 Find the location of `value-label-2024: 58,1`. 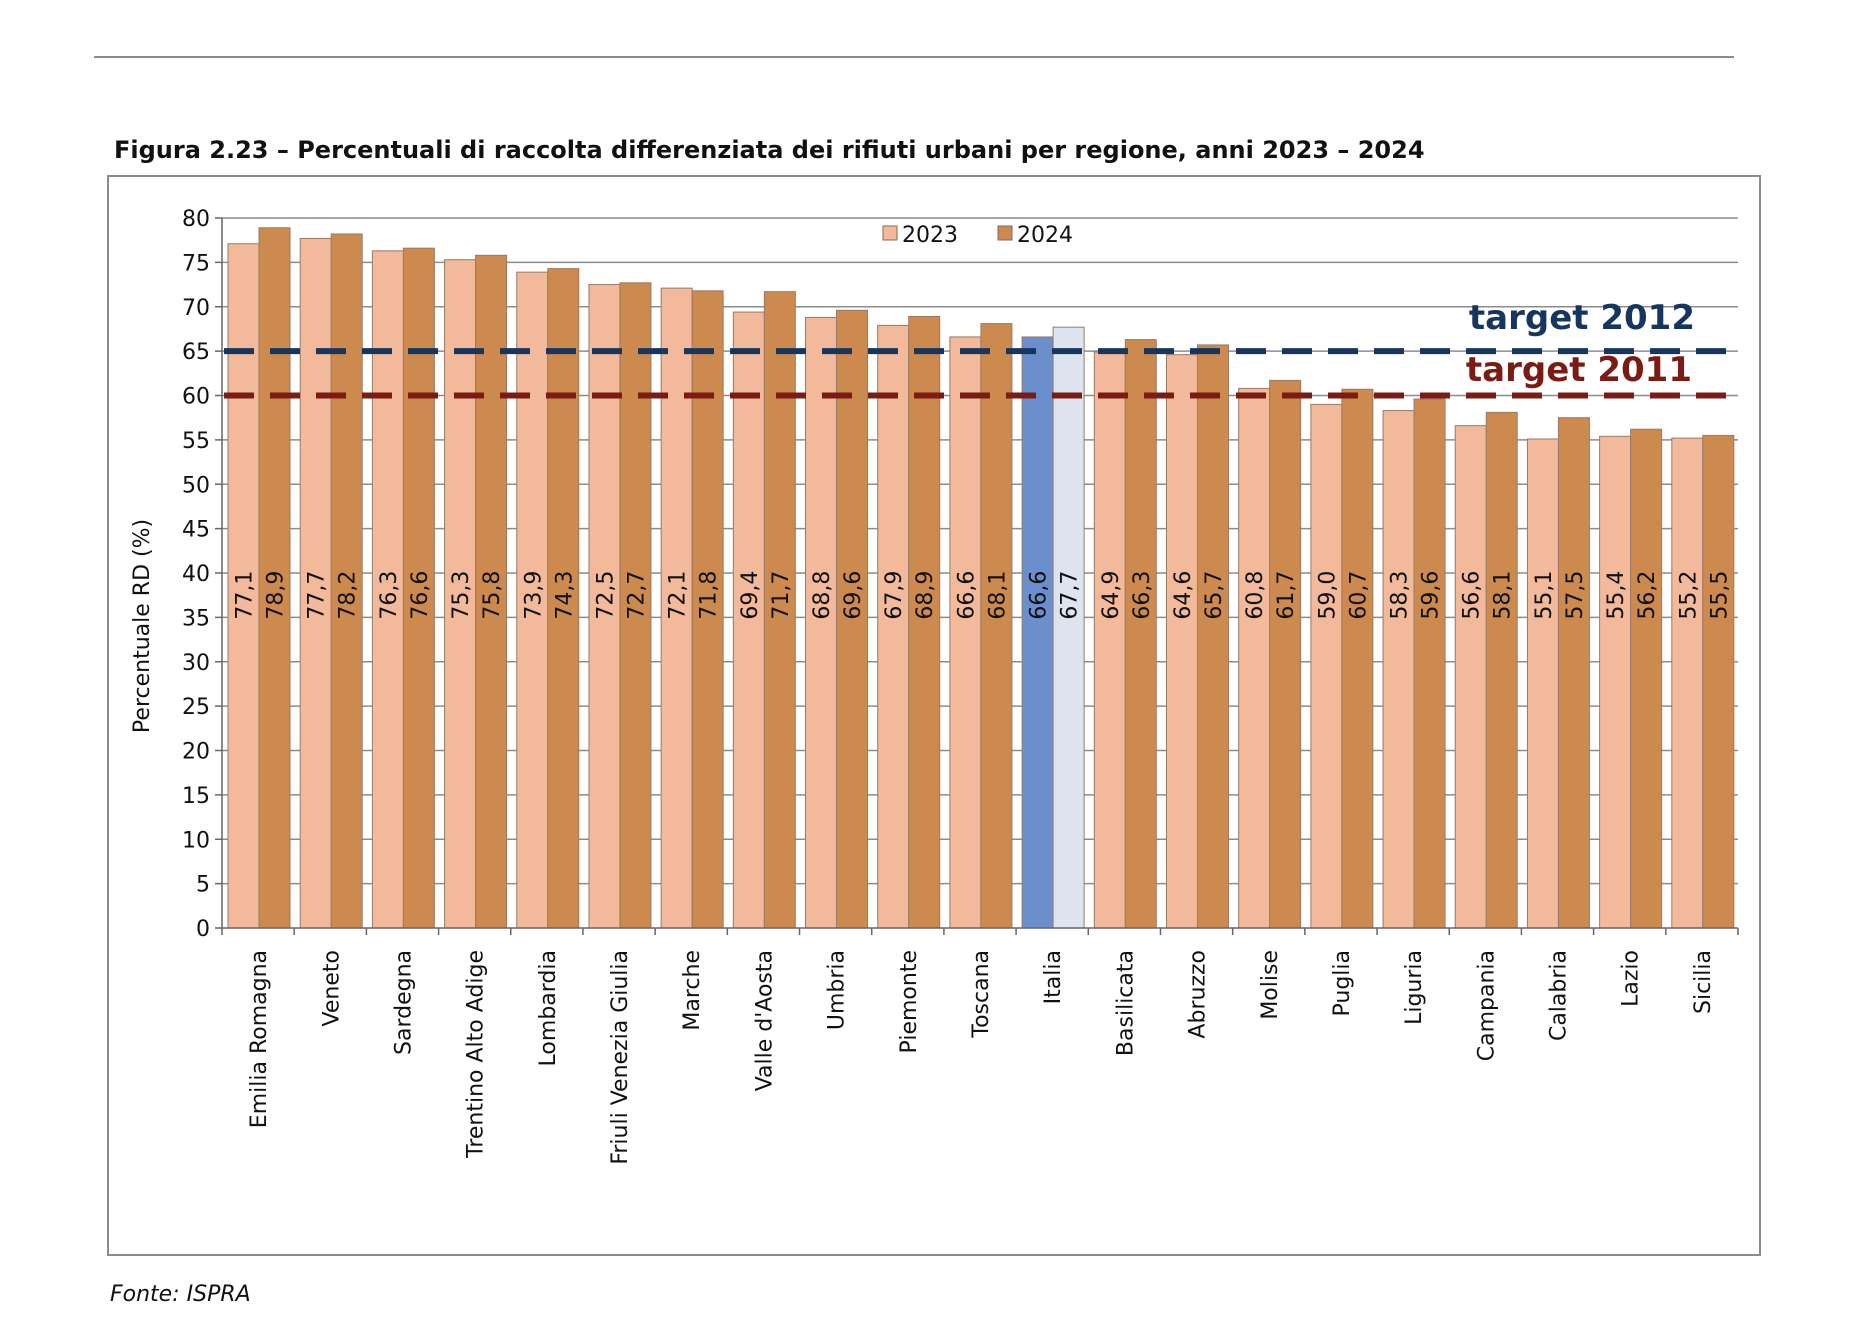

value-label-2024: 58,1 is located at coordinates (1503, 595).